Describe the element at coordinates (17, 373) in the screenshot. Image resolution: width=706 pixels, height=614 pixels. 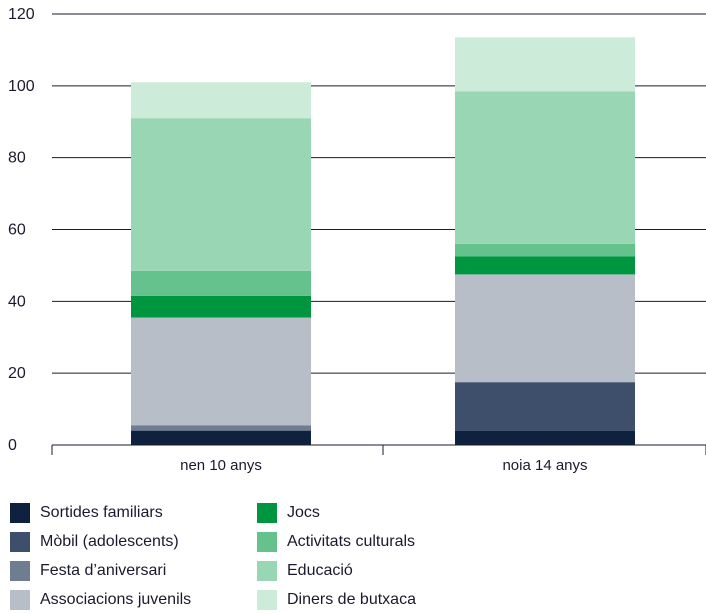
I see `y-tick-label: 20` at that location.